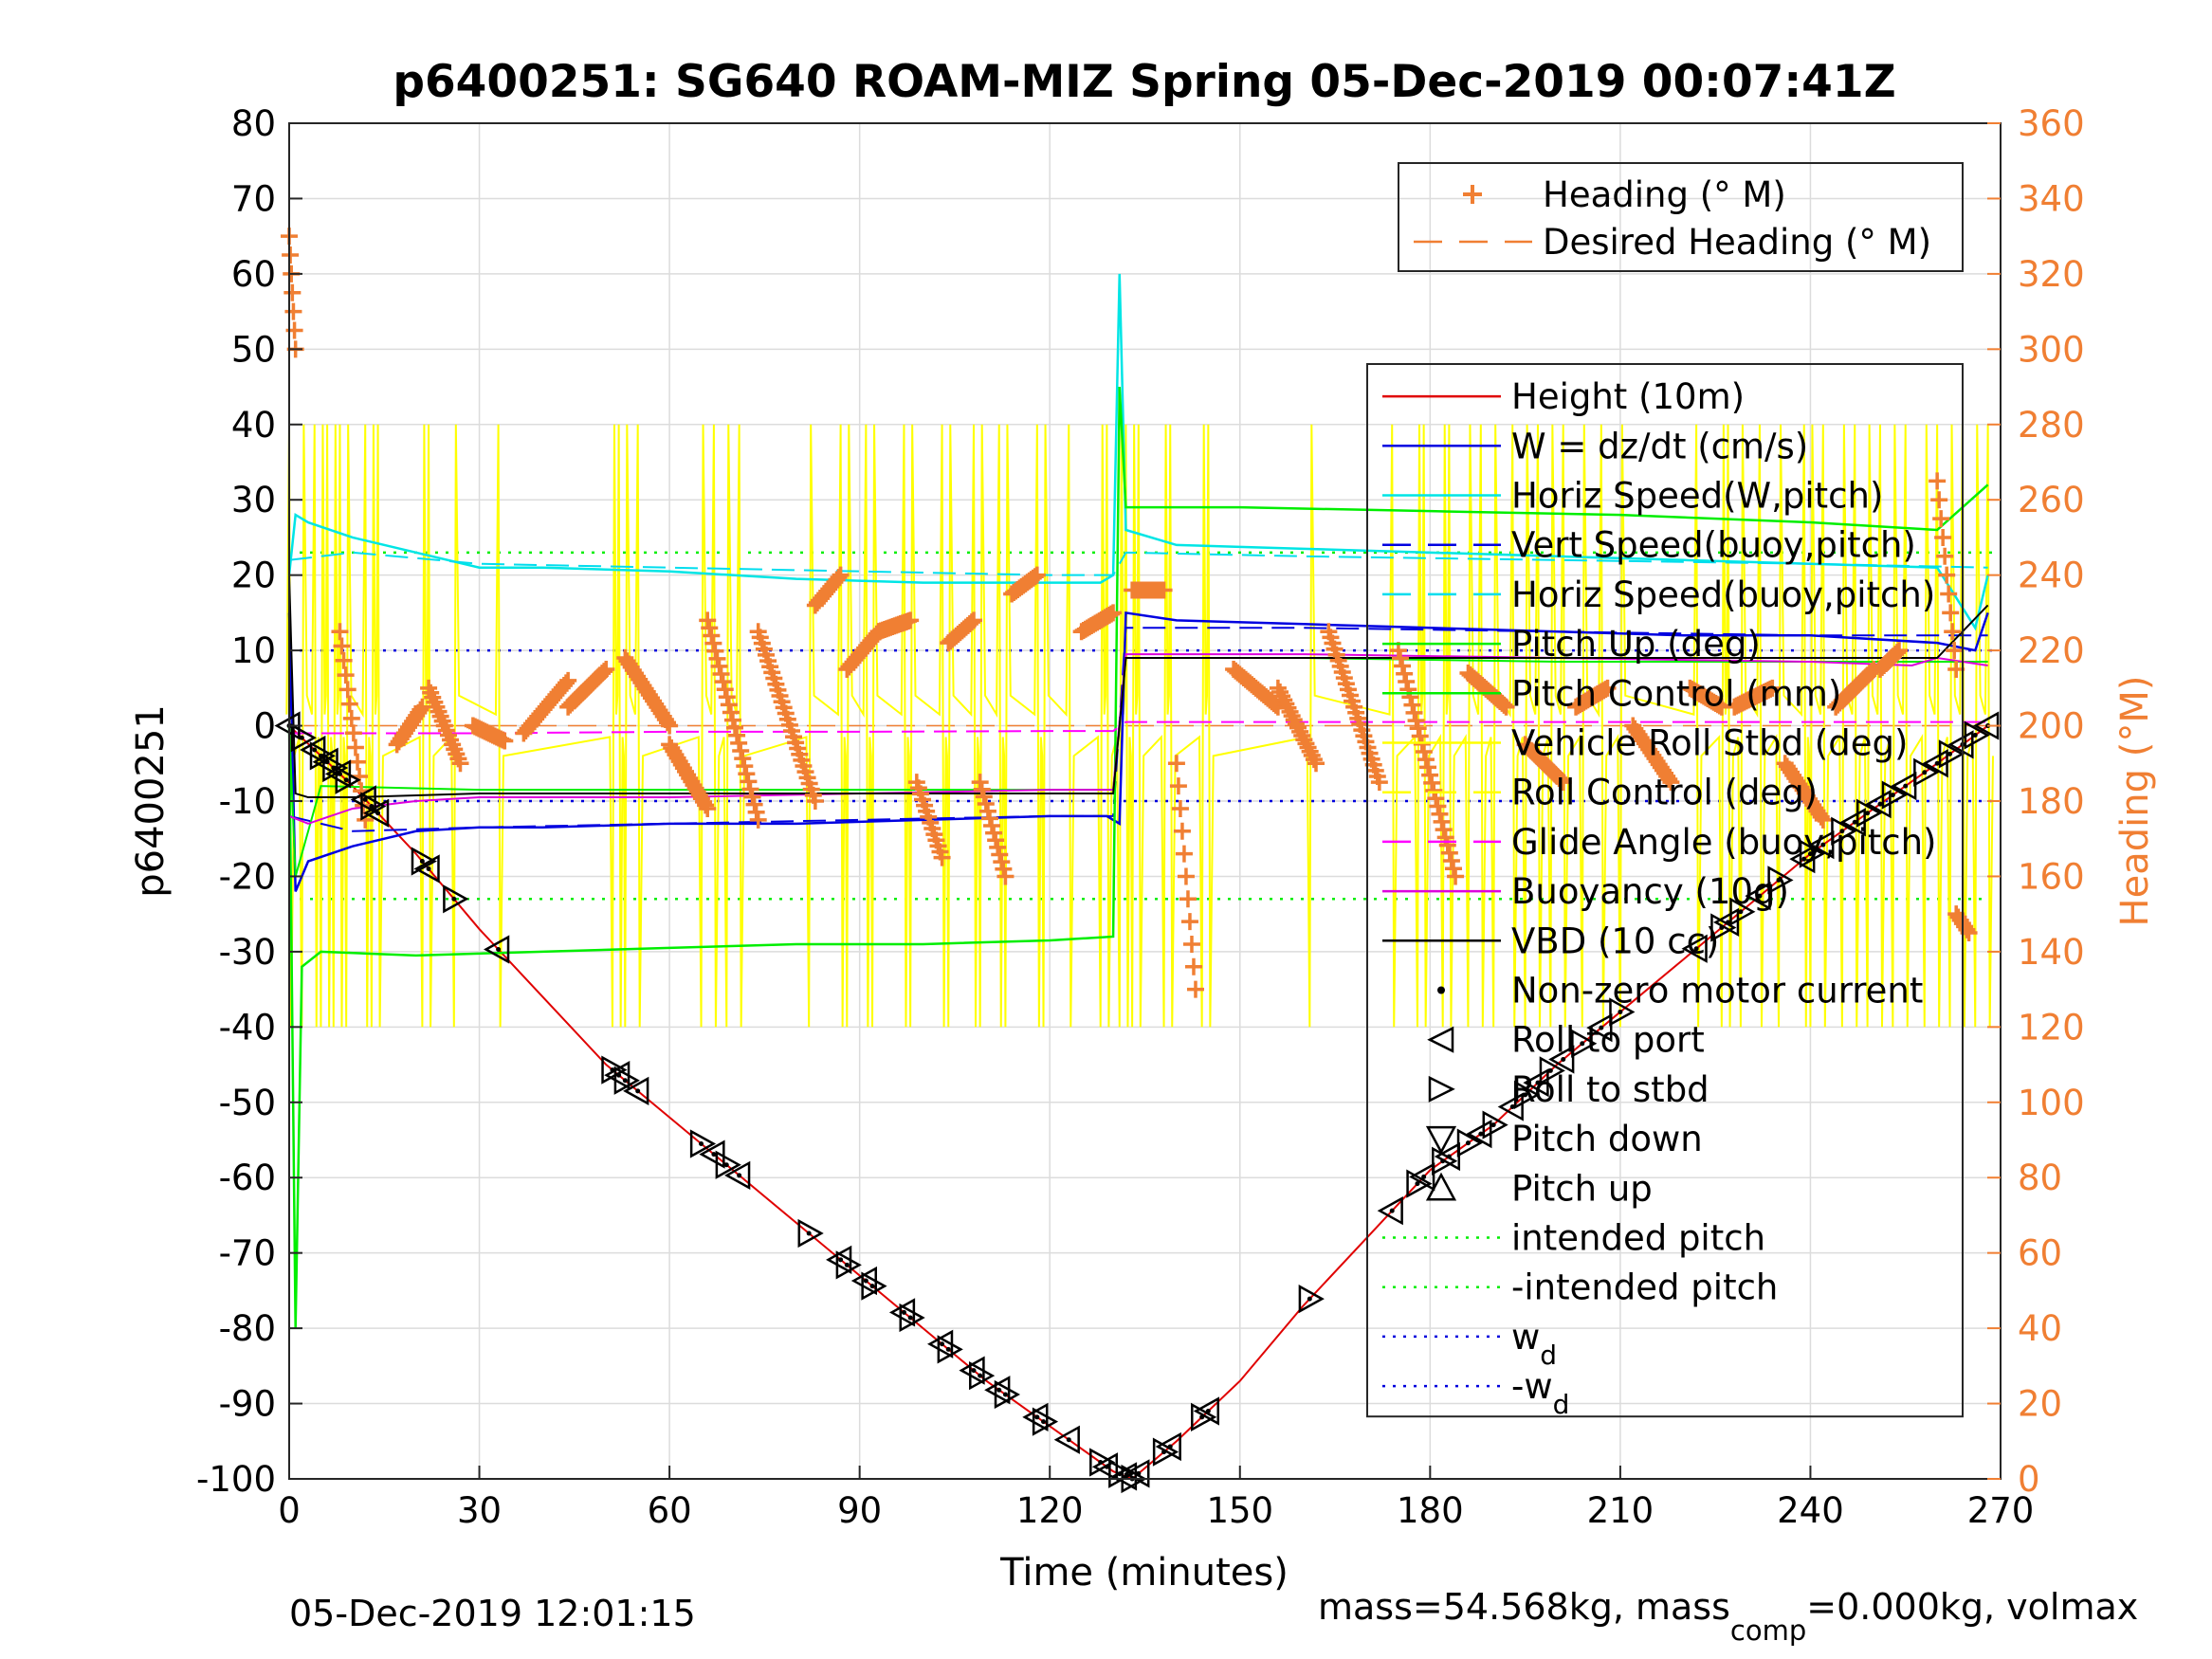  I want to click on legend-label-text: VBD (10 cc), so click(1615, 941).